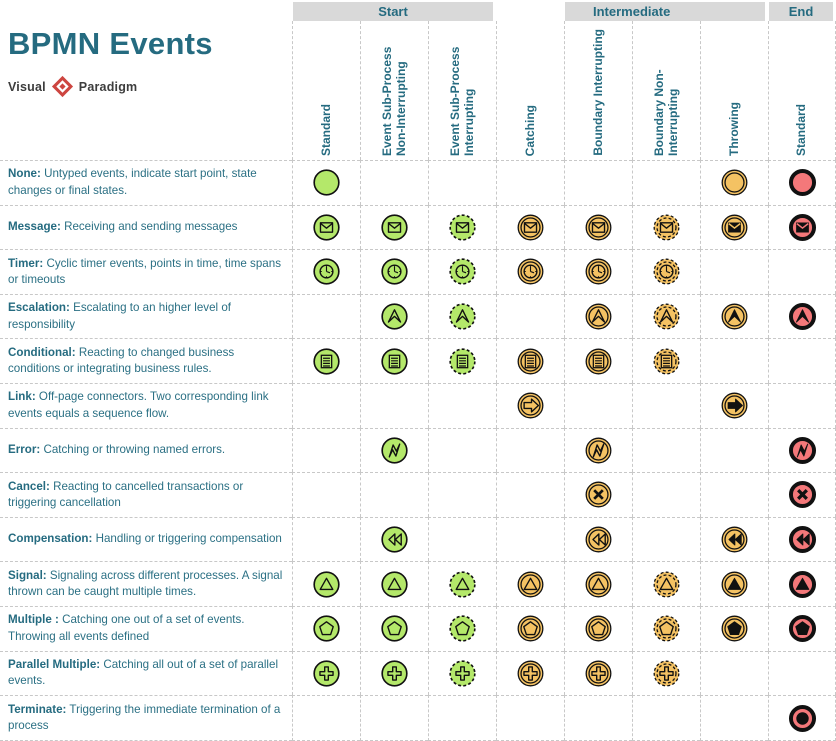 The width and height of the screenshot is (836, 741). I want to click on cell-conditional-start-event-subprocess-interrupting, so click(462, 360).